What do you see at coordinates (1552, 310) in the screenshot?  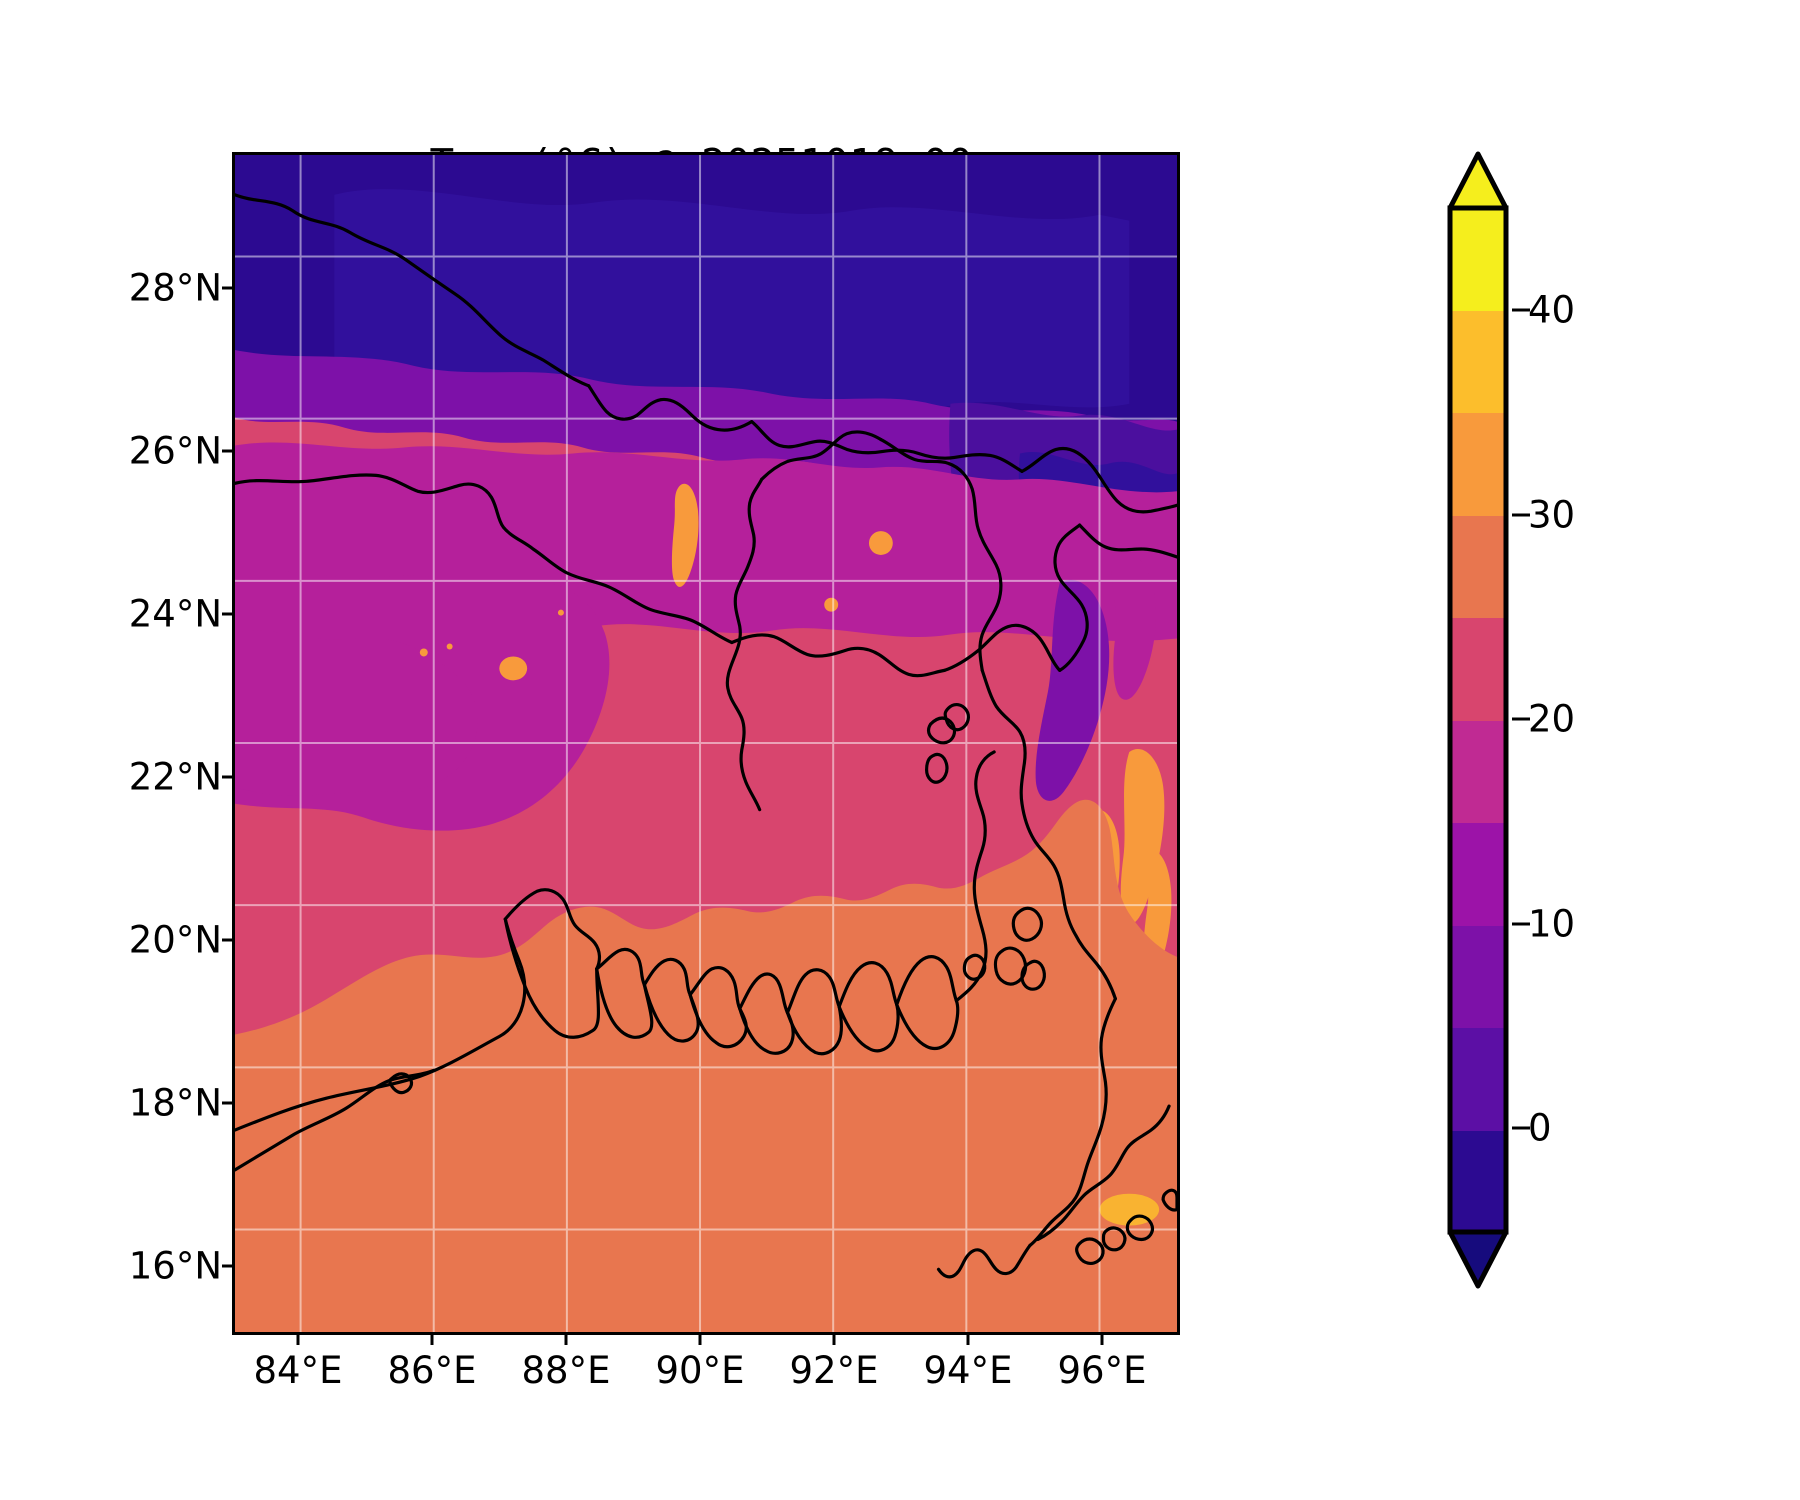 I see `colorbar-label-40: 40` at bounding box center [1552, 310].